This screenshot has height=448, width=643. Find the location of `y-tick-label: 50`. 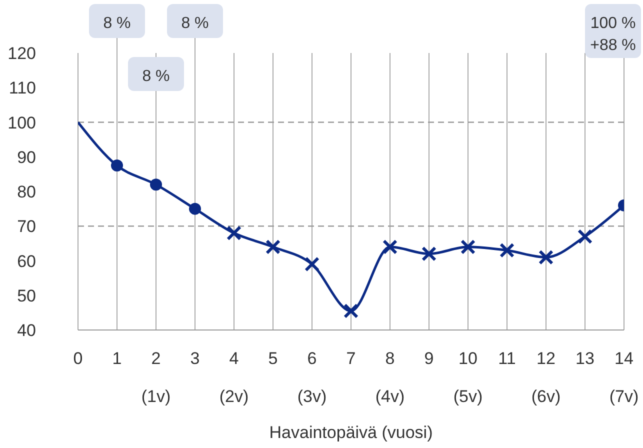

y-tick-label: 50 is located at coordinates (26, 296).